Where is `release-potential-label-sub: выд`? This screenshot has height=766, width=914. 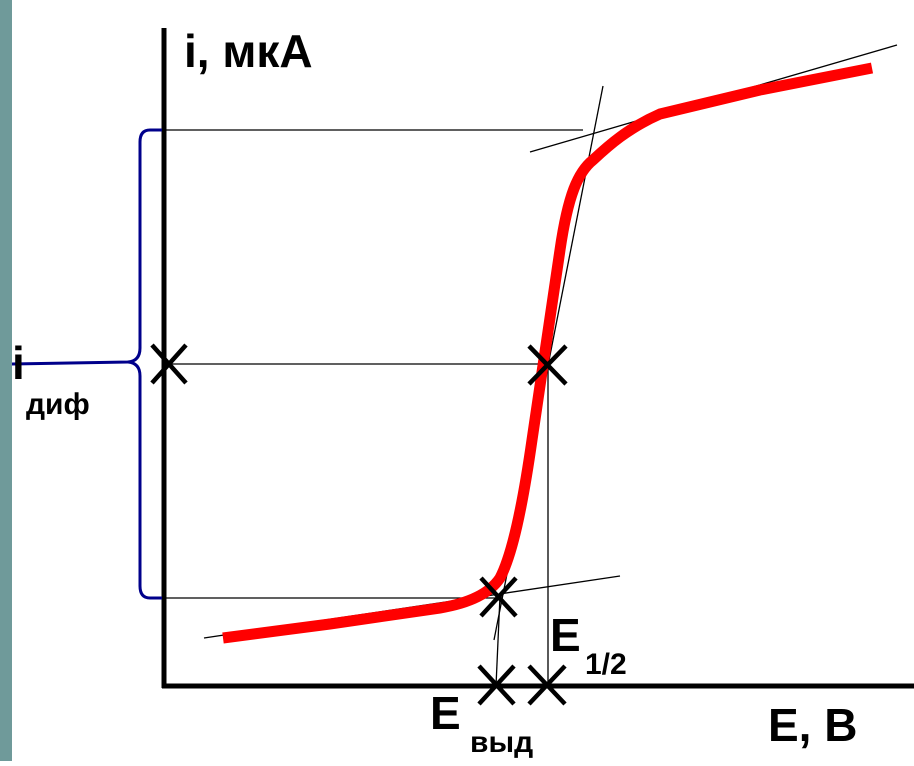
release-potential-label-sub: выд is located at coordinates (501, 743).